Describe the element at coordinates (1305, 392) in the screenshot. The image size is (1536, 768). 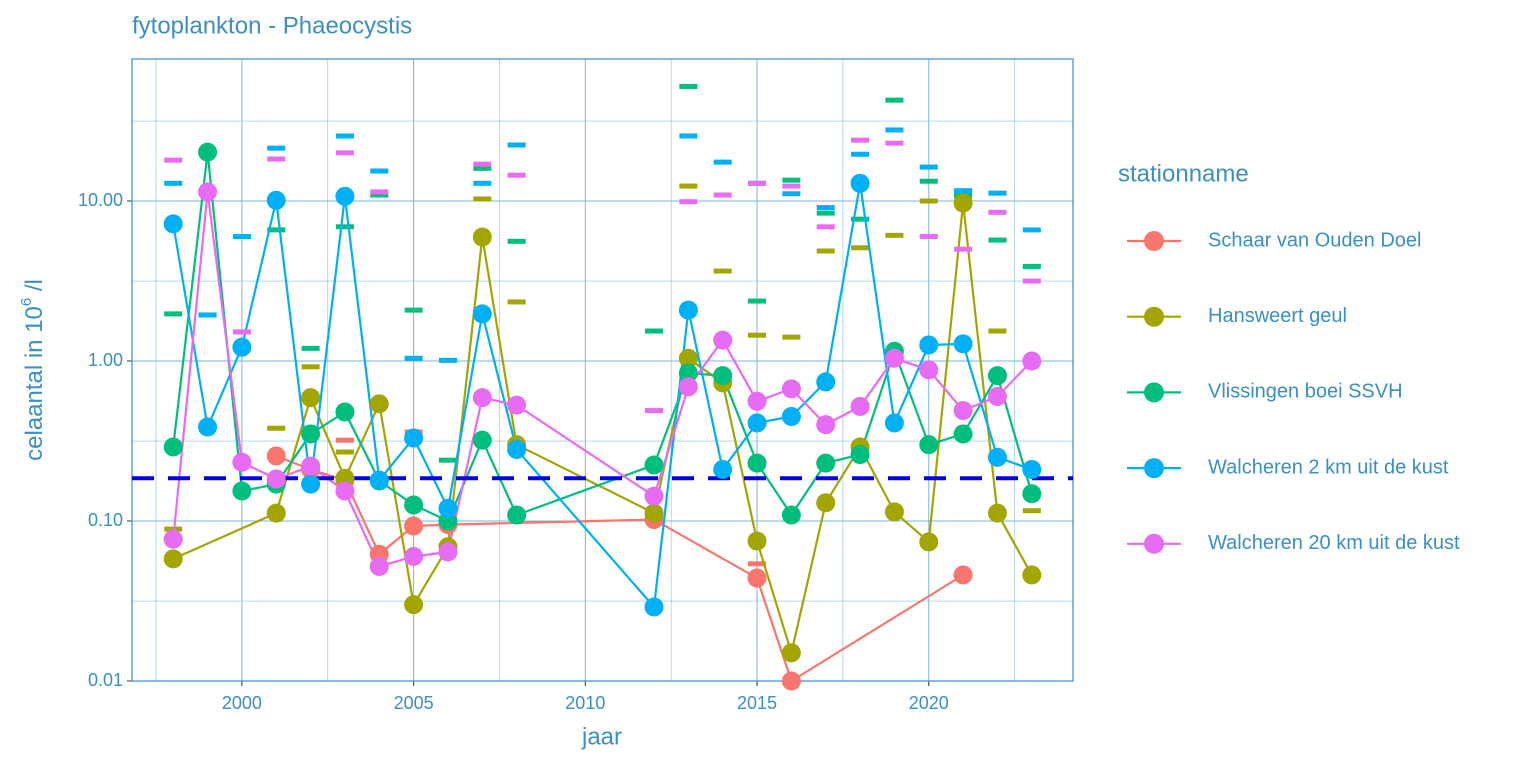
I see `legend-label: Vlissingen boei SSVH` at that location.